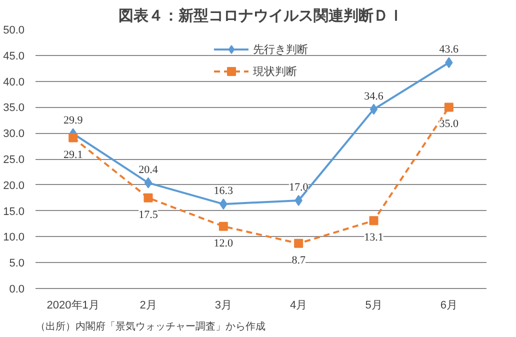 The width and height of the screenshot is (516, 337). What do you see at coordinates (223, 306) in the screenshot?
I see `x-tick-label: 3月` at bounding box center [223, 306].